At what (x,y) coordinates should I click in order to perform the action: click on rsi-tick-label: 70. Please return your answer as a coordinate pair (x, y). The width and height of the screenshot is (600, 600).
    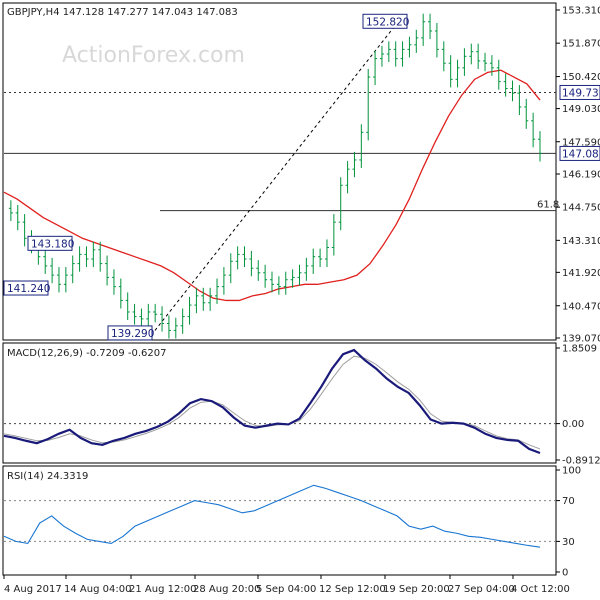
    Looking at the image, I should click on (568, 501).